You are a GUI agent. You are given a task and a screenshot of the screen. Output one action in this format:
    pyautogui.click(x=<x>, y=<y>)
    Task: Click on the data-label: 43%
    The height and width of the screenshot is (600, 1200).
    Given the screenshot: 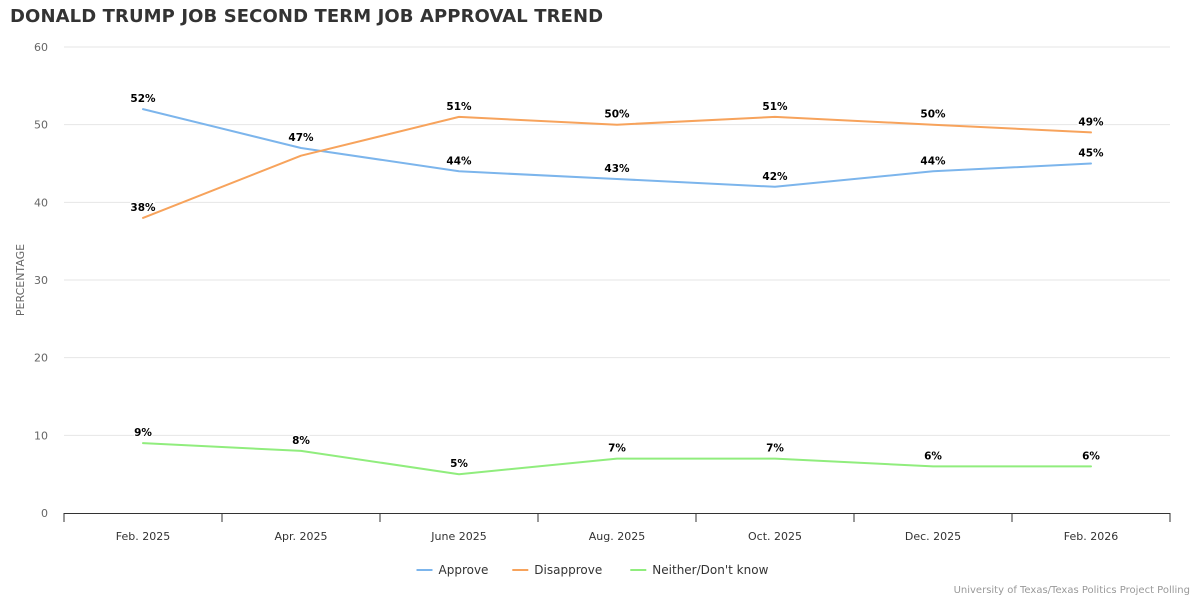 What is the action you would take?
    pyautogui.click(x=617, y=169)
    